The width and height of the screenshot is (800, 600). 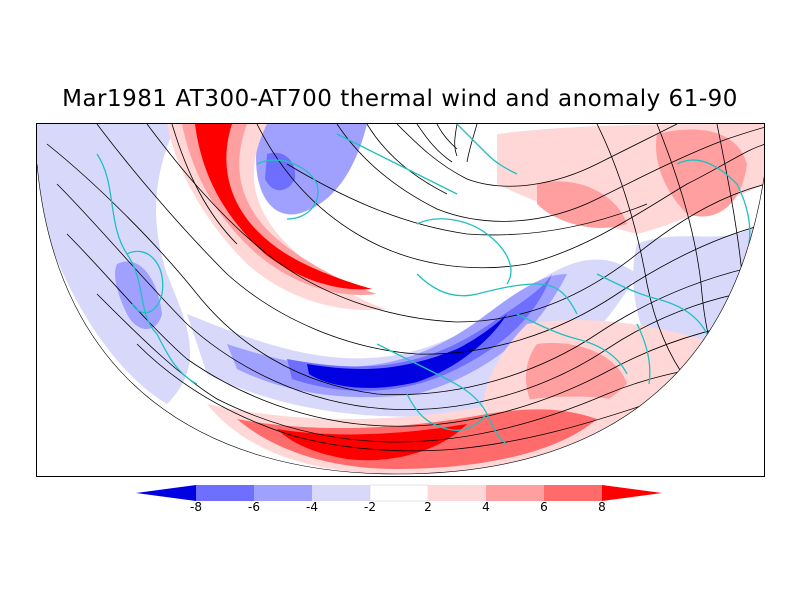 What do you see at coordinates (602, 507) in the screenshot?
I see `colorbar-label: 8` at bounding box center [602, 507].